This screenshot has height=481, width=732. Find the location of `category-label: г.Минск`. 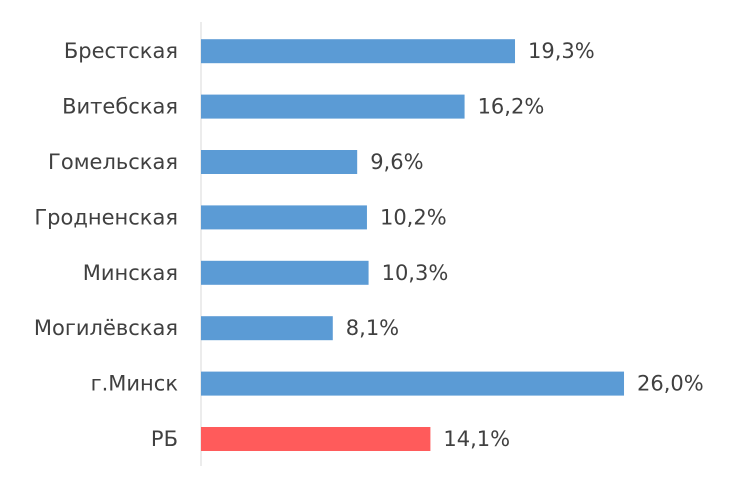

category-label: г.Минск is located at coordinates (134, 384).